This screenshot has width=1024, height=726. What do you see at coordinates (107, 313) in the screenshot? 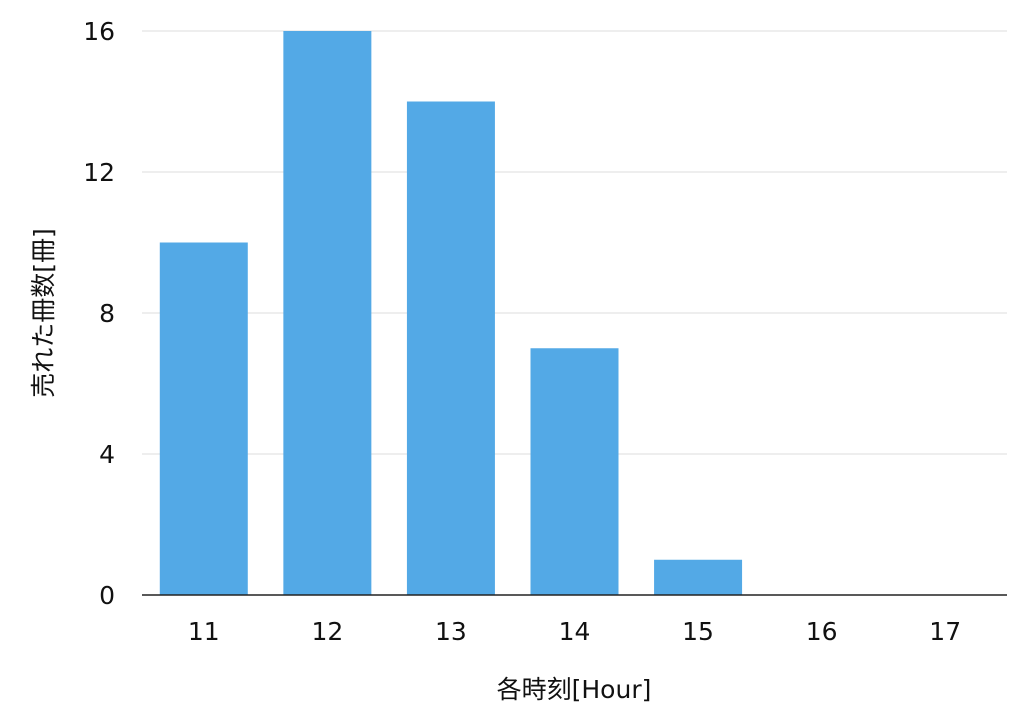
I see `y-tick-label: 8` at bounding box center [107, 313].